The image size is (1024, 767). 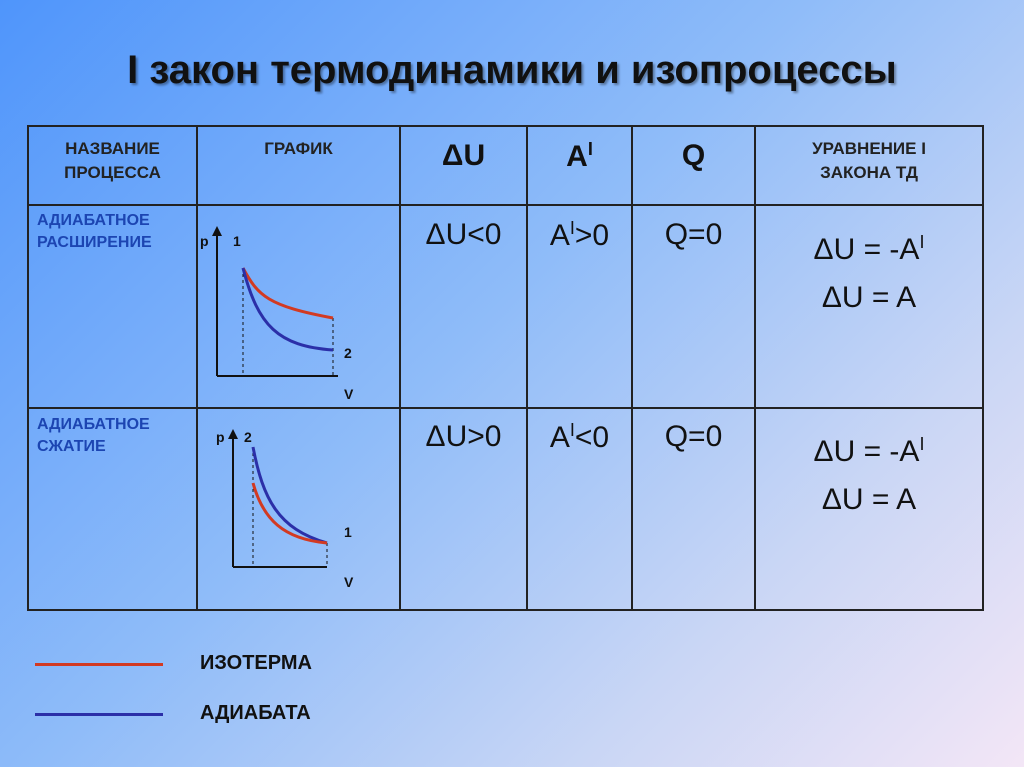 I want to click on work: AI>0, so click(x=579, y=235).